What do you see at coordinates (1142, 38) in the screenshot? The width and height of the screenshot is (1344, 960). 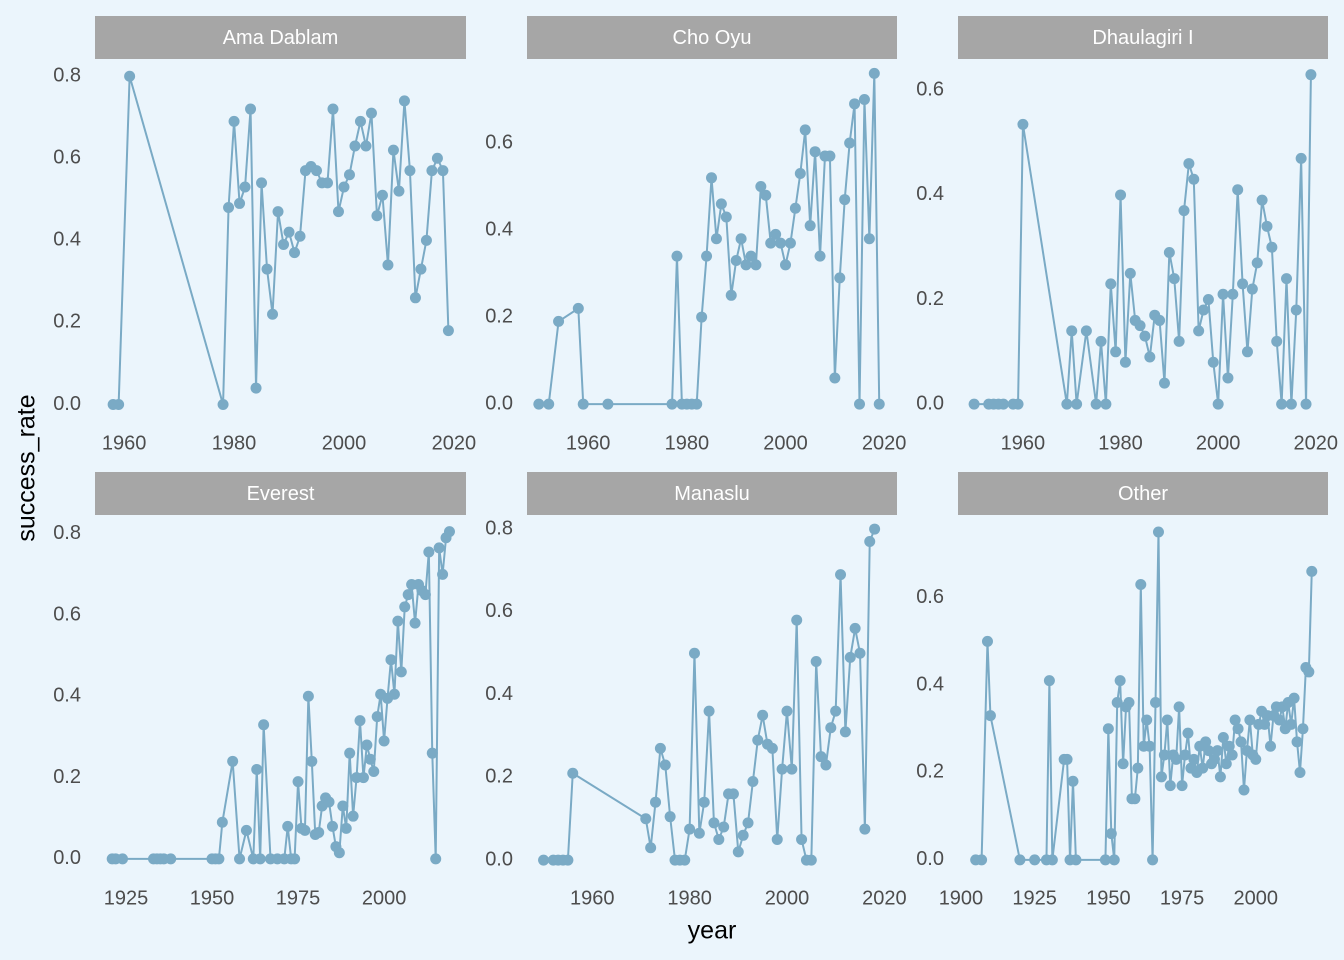 I see `facet-title: Dhaulagiri I` at bounding box center [1142, 38].